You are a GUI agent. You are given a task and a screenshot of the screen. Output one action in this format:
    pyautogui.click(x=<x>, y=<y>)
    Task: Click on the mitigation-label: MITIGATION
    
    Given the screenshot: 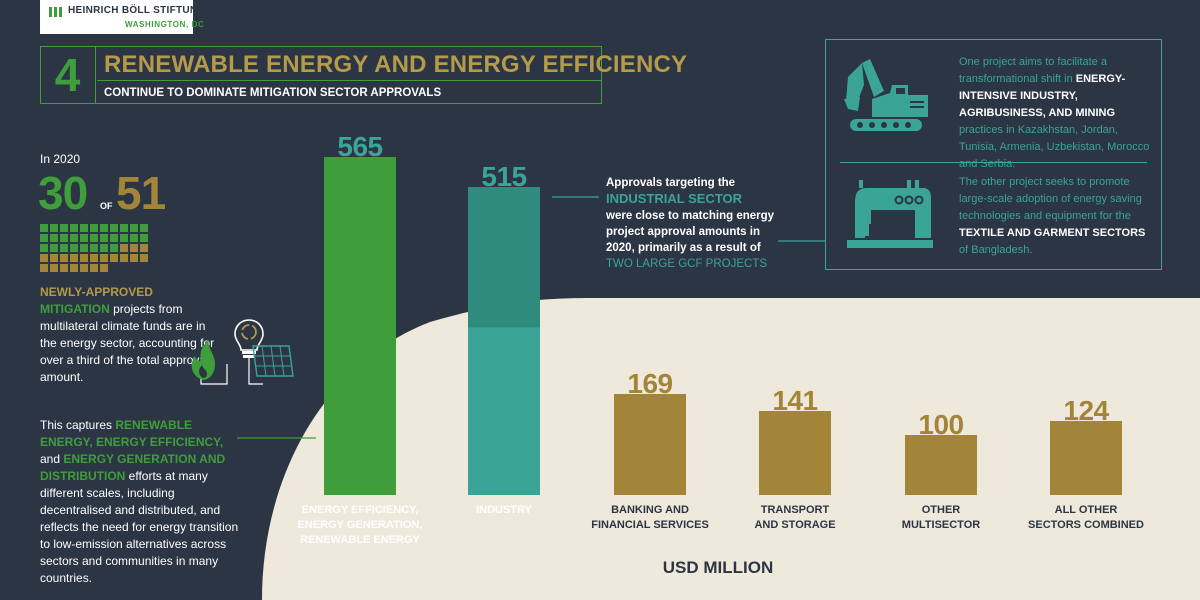 What is the action you would take?
    pyautogui.click(x=75, y=309)
    